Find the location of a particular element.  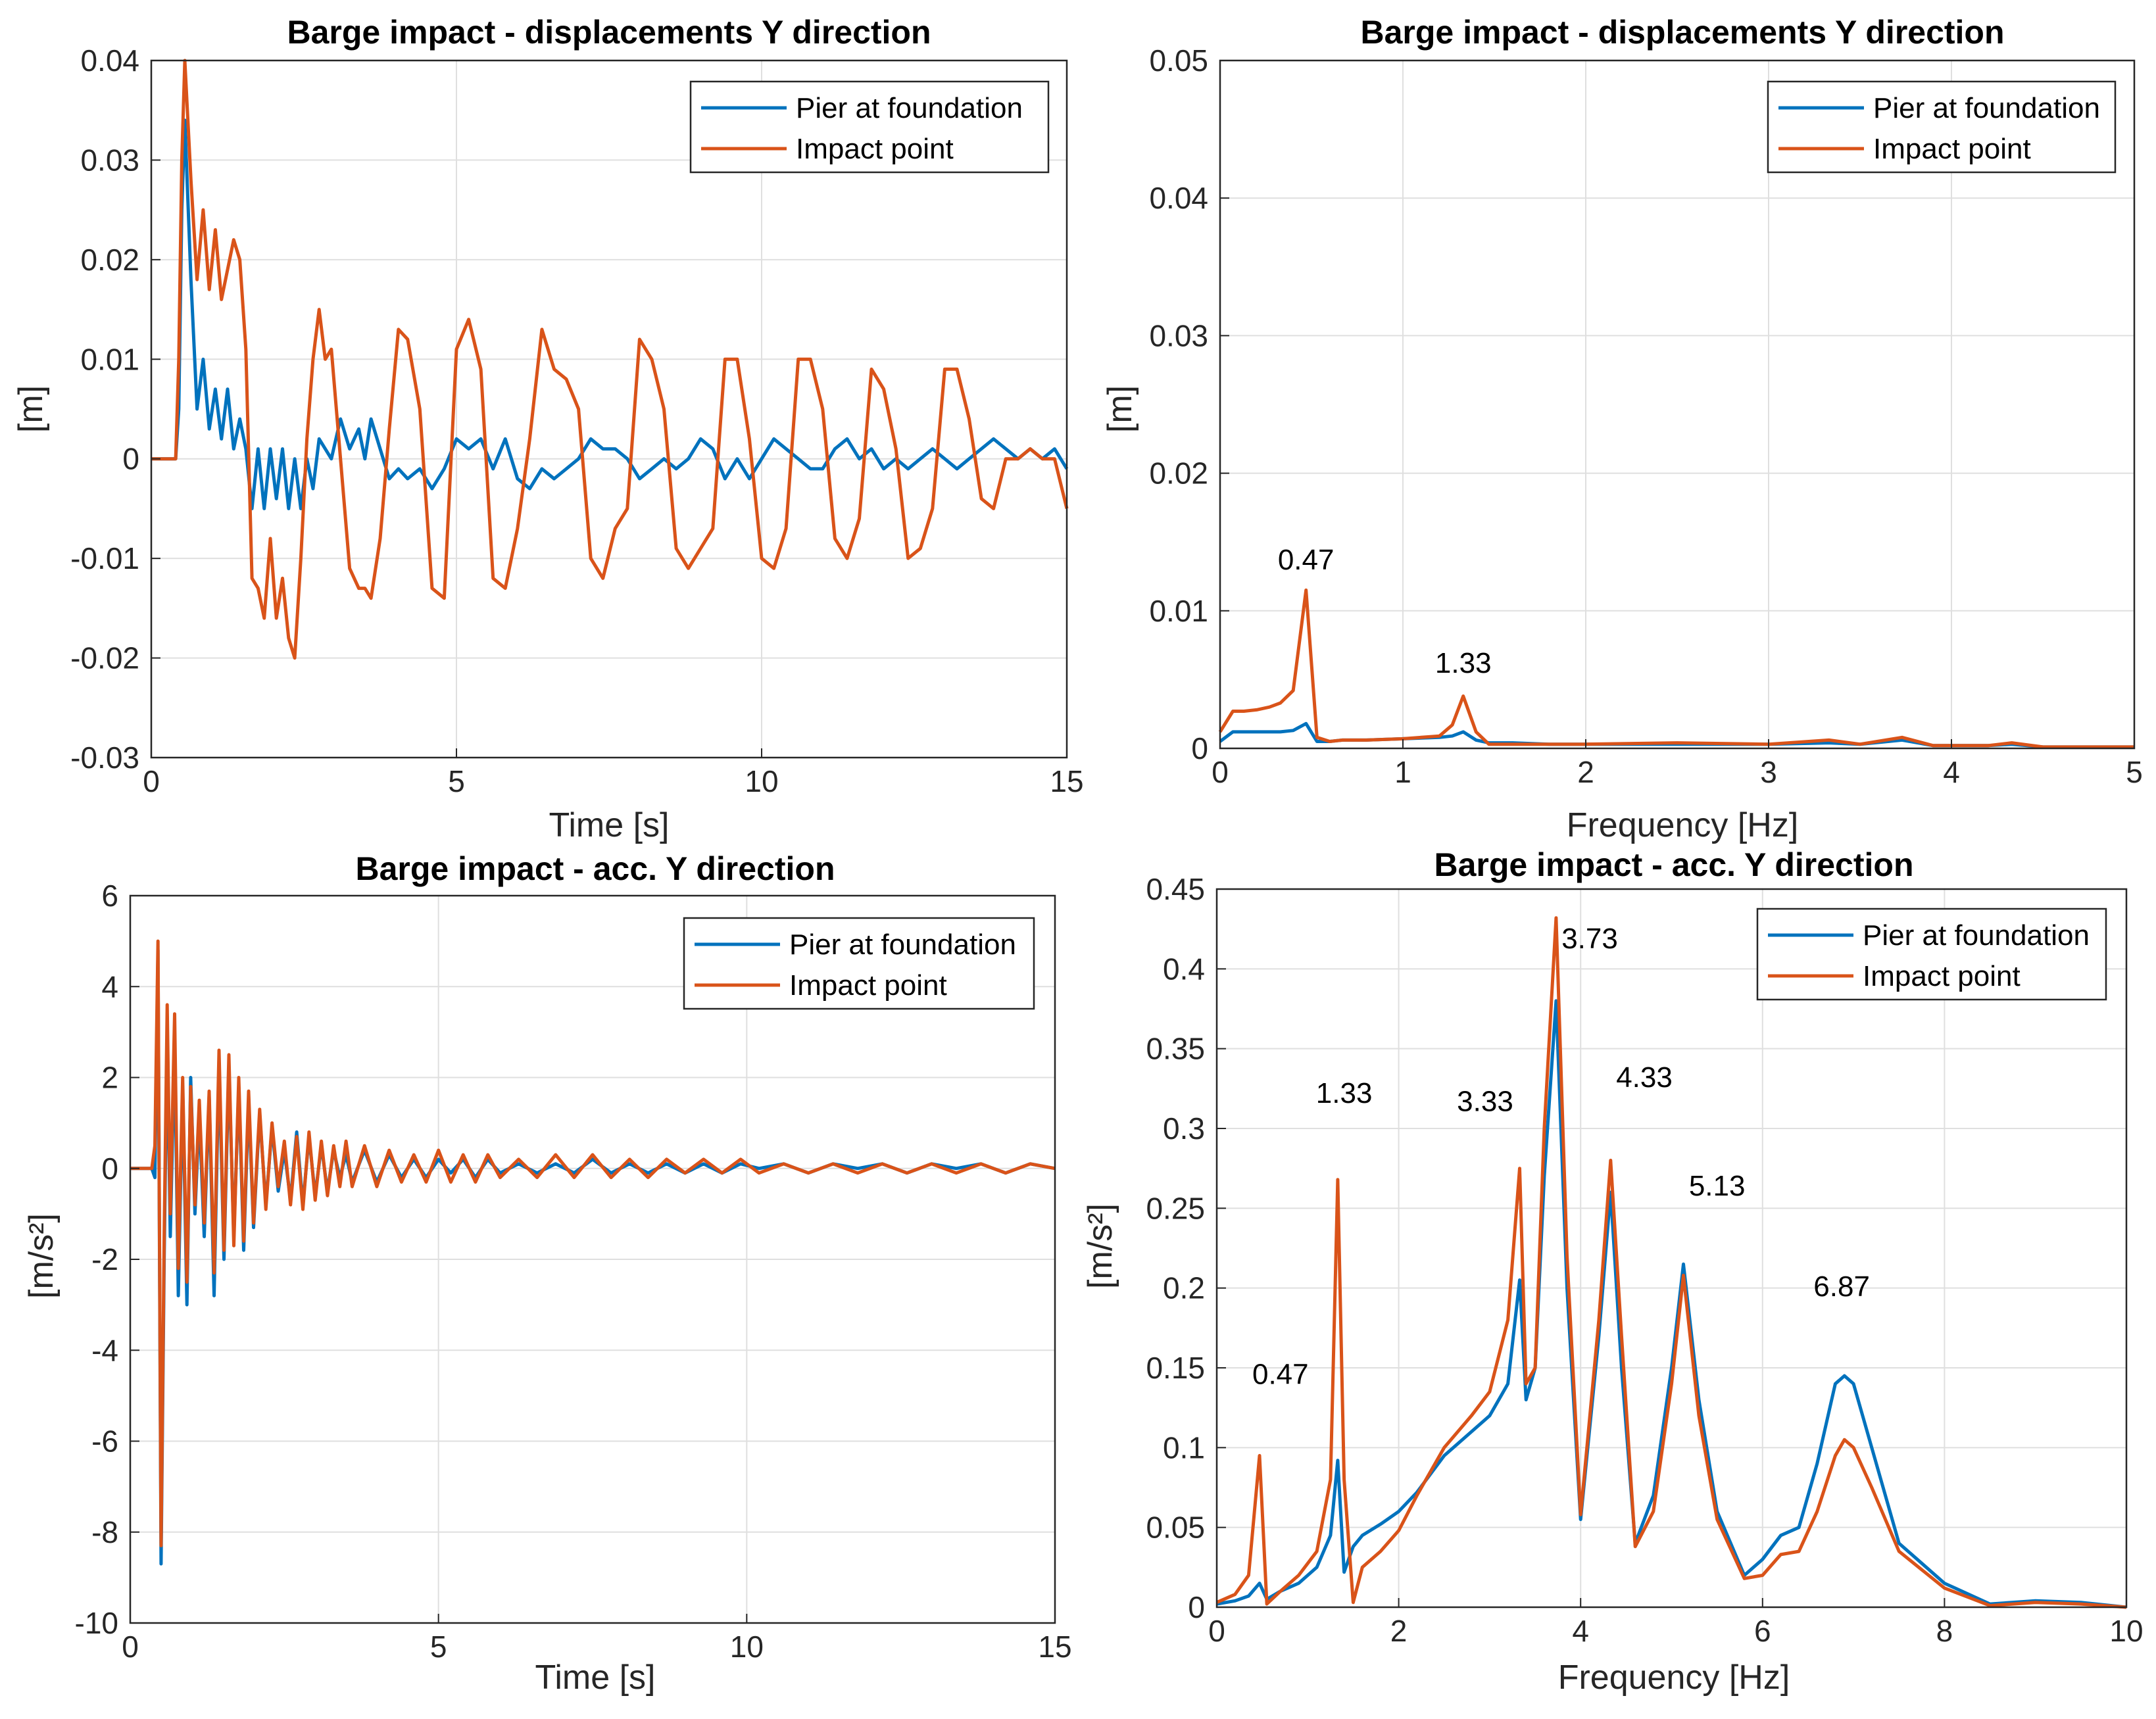

y-tick-label: 0.45 is located at coordinates (1176, 889).